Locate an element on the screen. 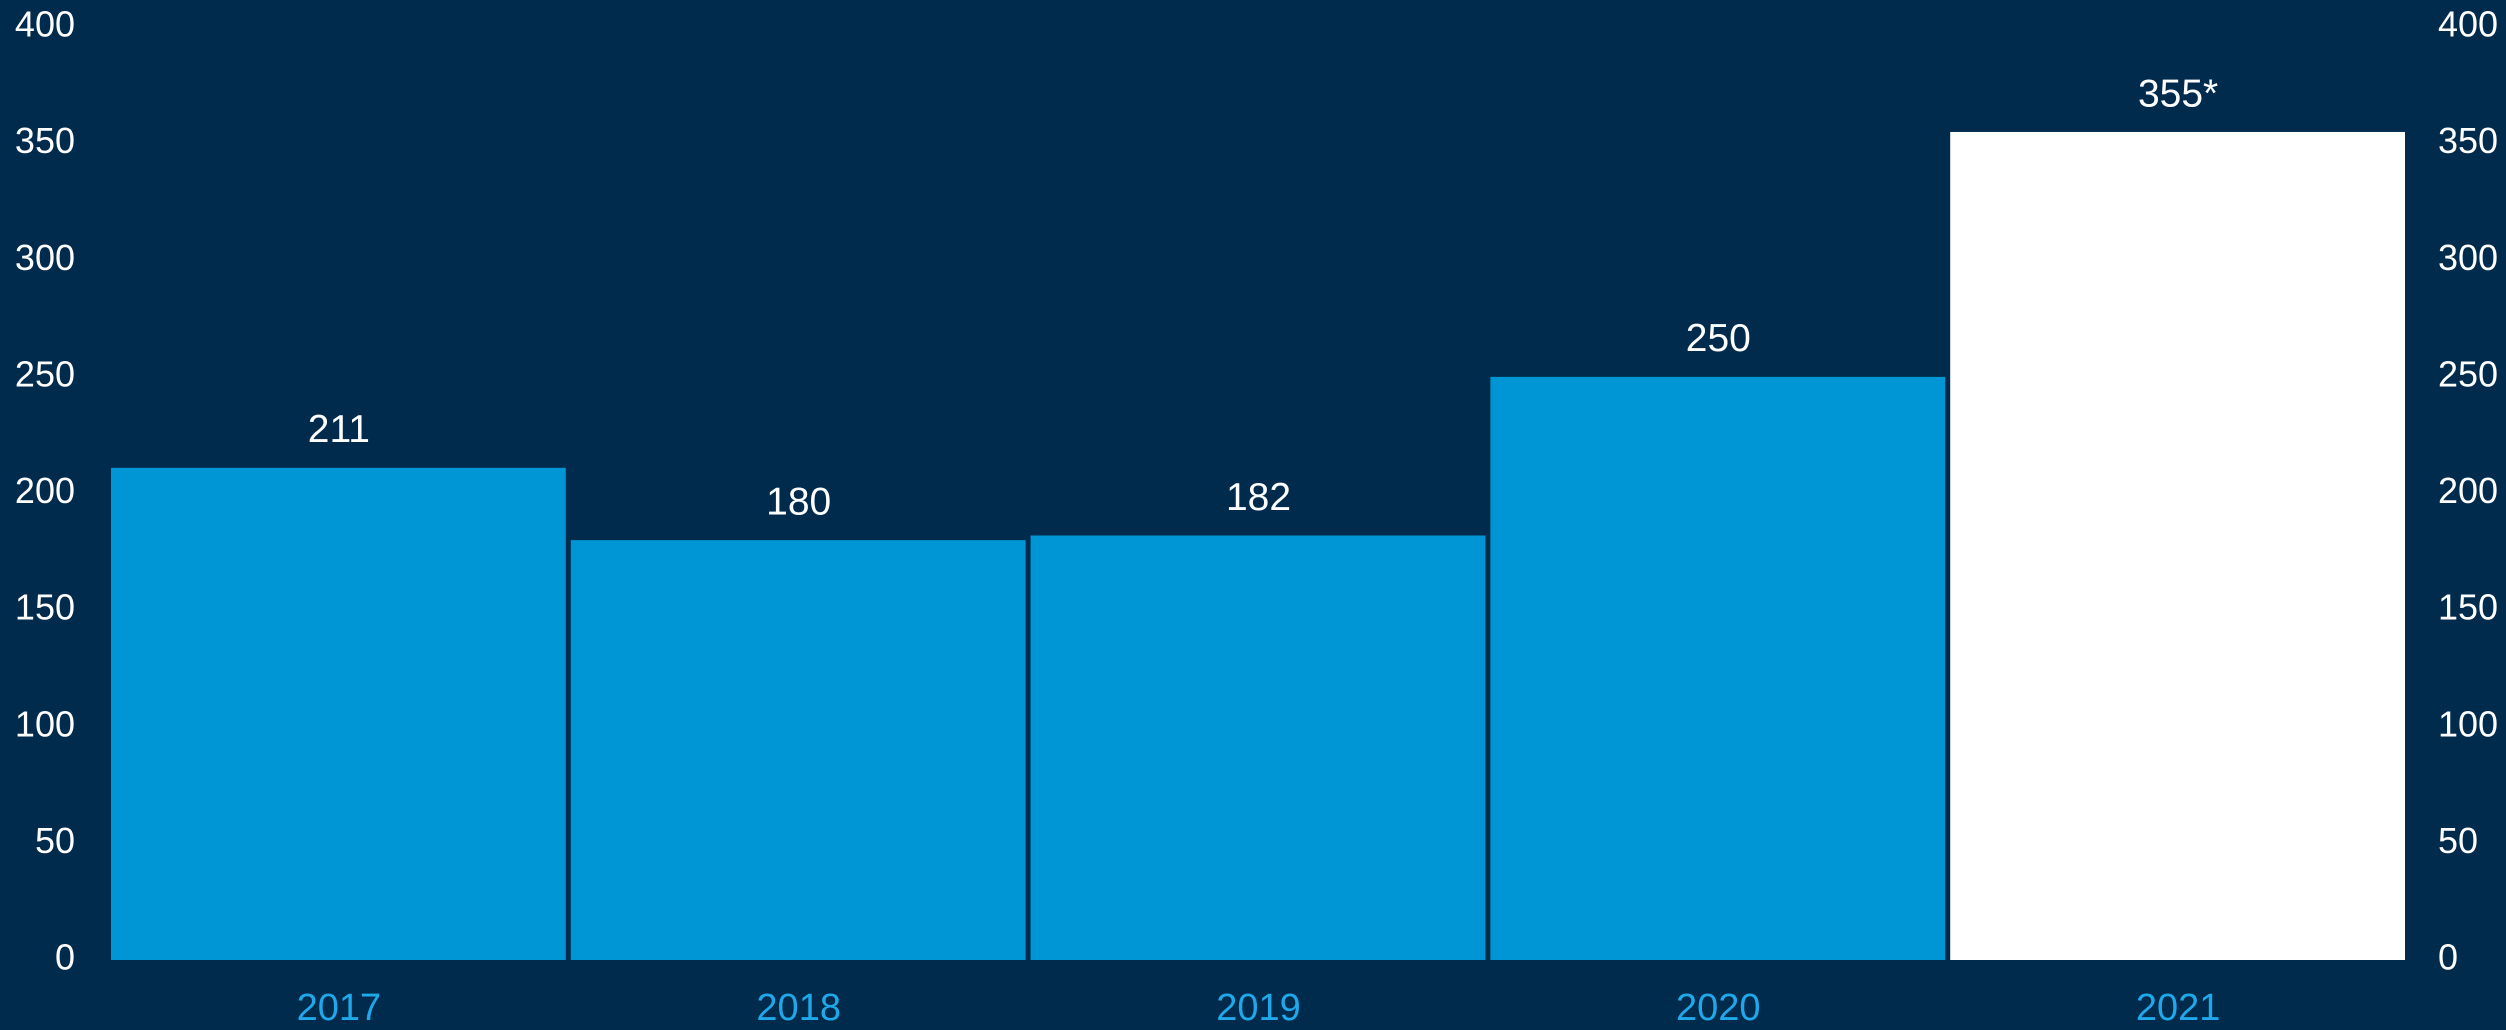 This screenshot has width=2506, height=1030. y2-tick-label: 200 is located at coordinates (2468, 490).